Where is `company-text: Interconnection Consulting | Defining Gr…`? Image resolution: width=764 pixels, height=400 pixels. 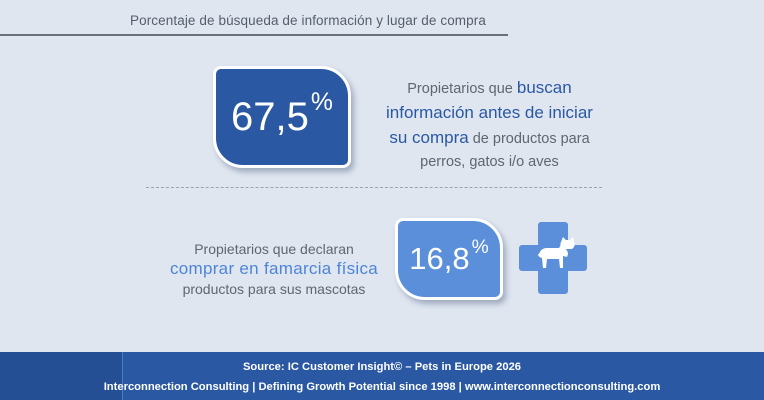 company-text: Interconnection Consulting | Defining Gr… is located at coordinates (382, 387).